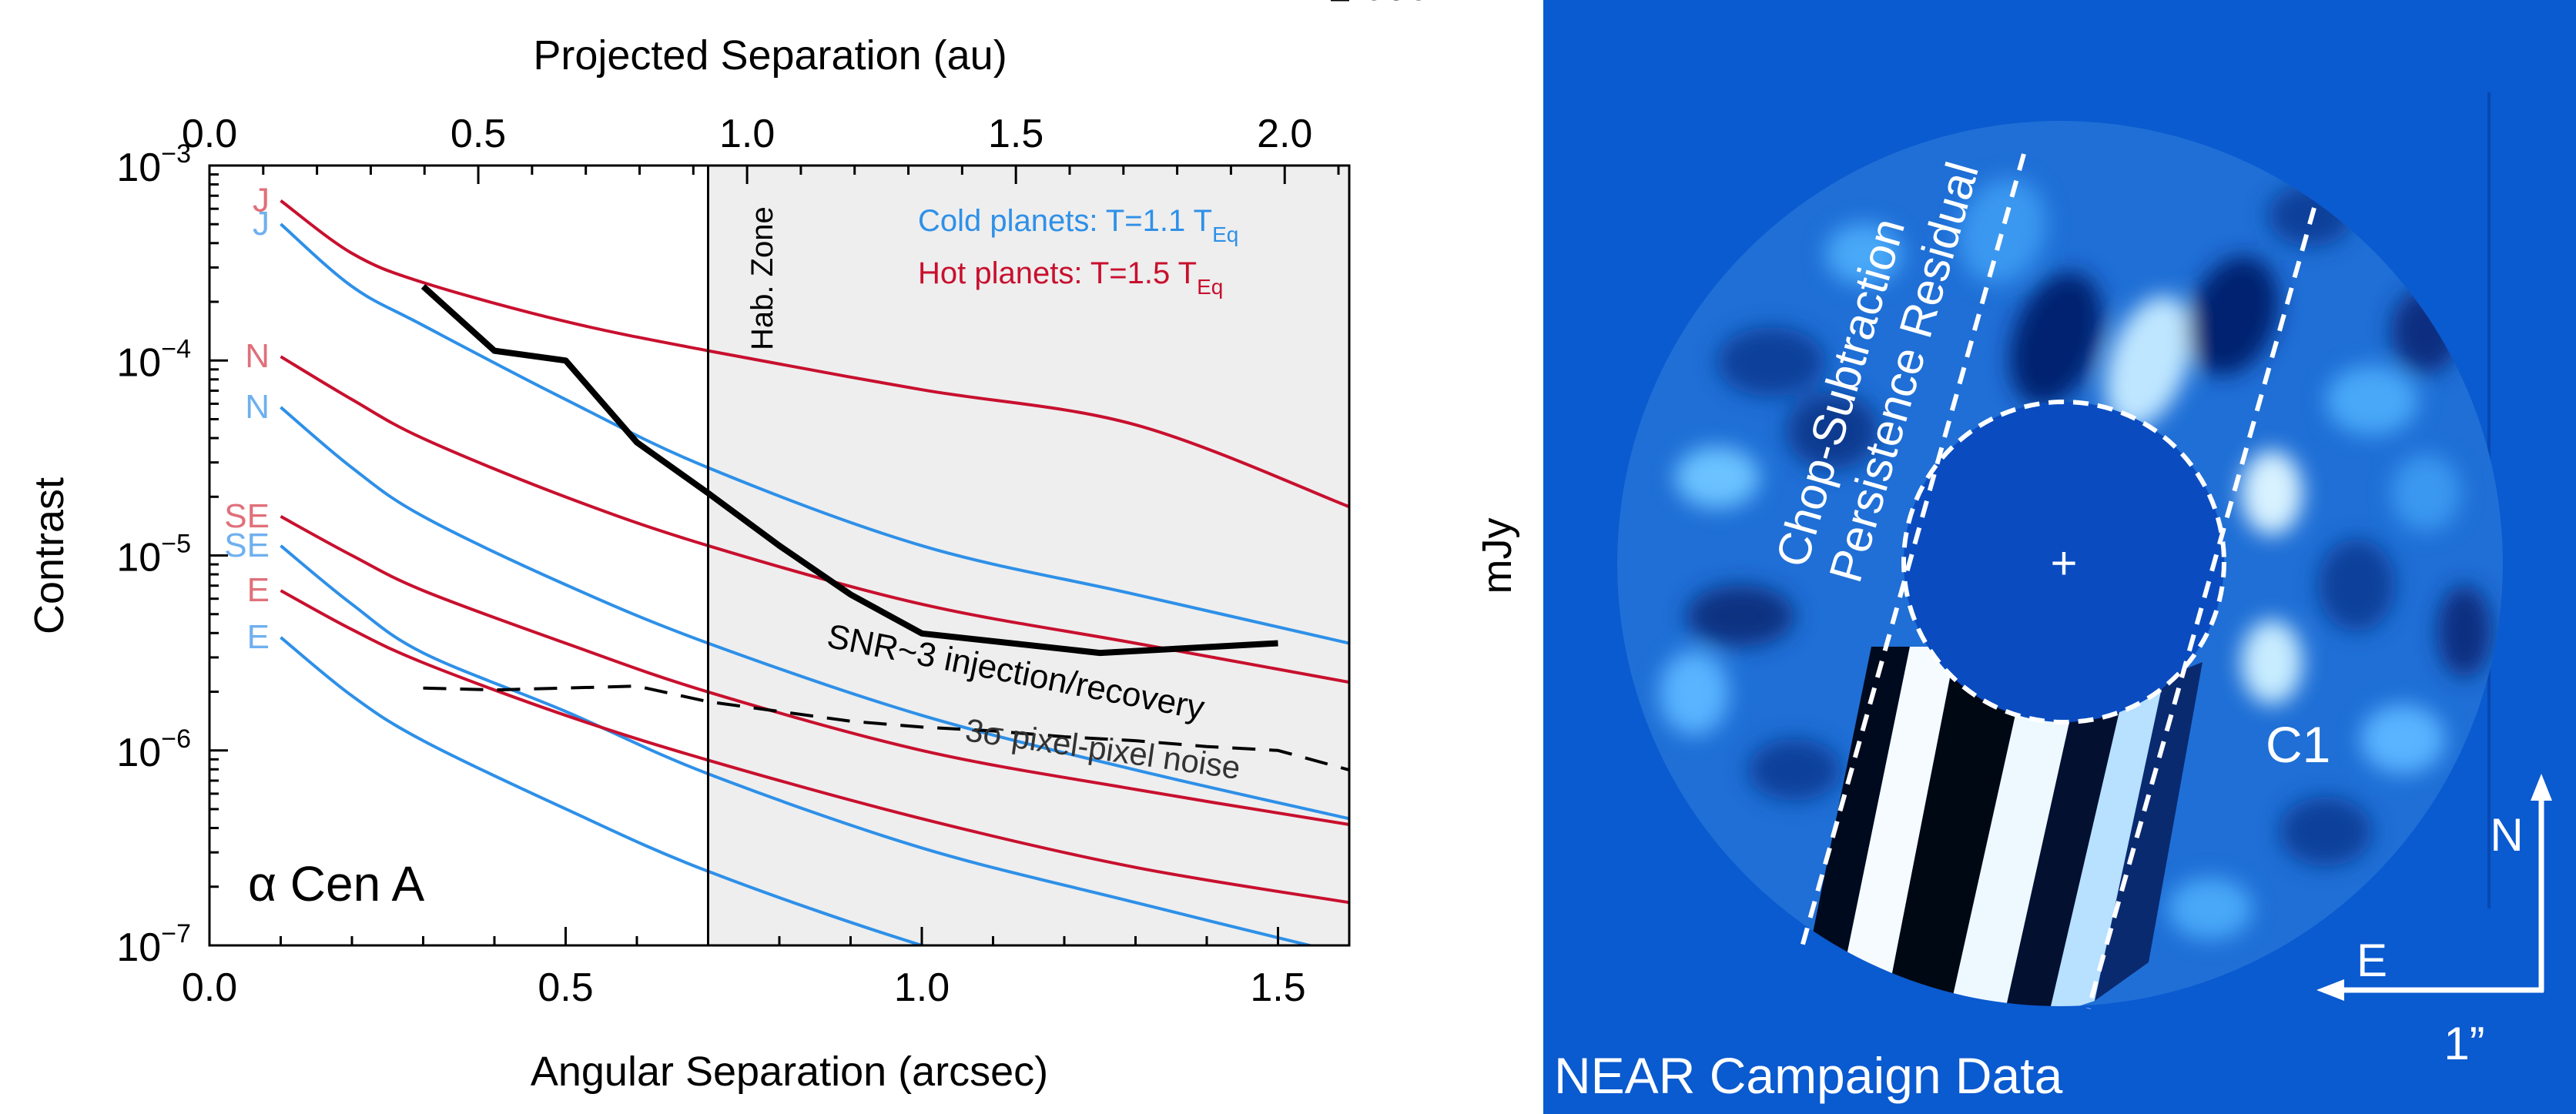 This screenshot has width=2576, height=1114. Describe the element at coordinates (209, 134) in the screenshot. I see `x2-tick-label: 0.0` at that location.